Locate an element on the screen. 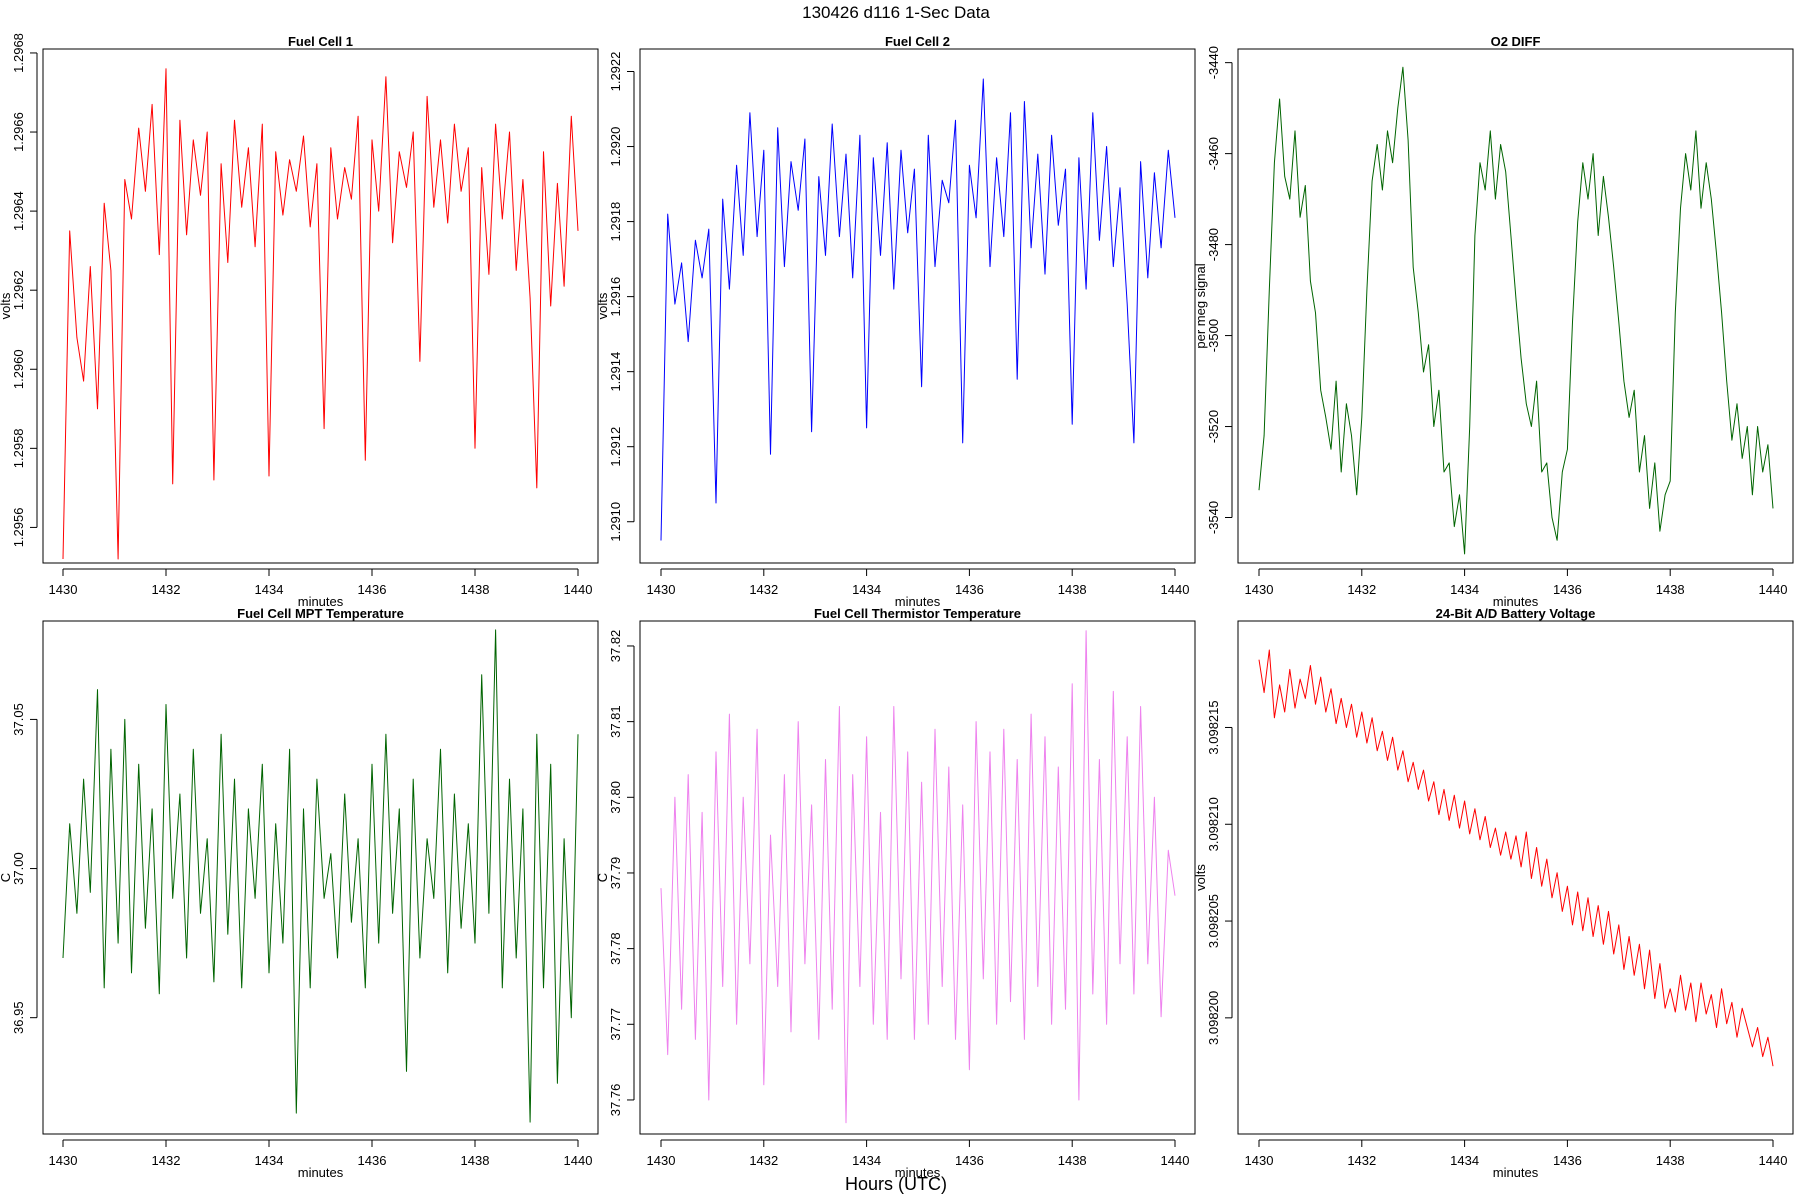 The image size is (1800, 1200). fuel-cell-mpt-temperature-x-axis: 1430 1432 1434 1436 1438 1440 is located at coordinates (321, 1153).